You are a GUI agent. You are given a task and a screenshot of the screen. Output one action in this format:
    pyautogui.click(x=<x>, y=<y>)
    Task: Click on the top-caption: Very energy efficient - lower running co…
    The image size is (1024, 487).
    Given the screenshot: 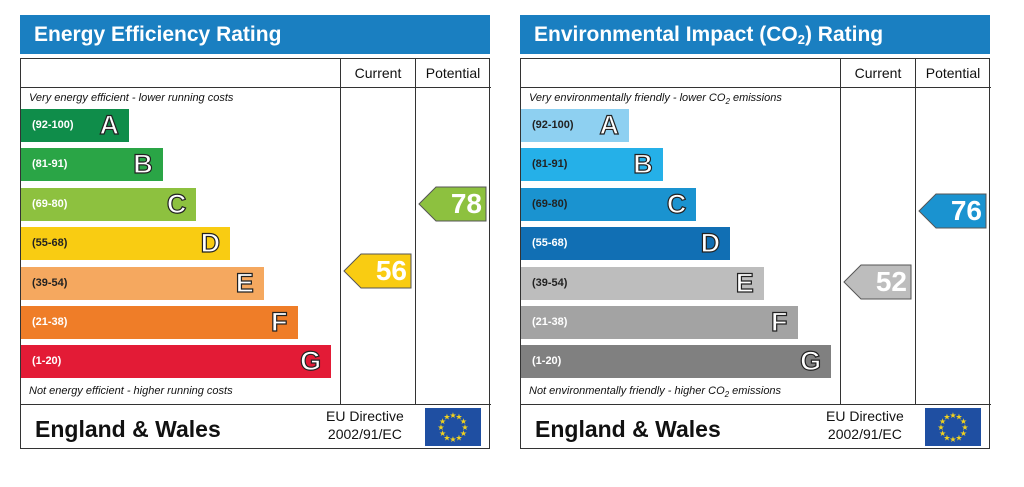 What is the action you would take?
    pyautogui.click(x=131, y=98)
    